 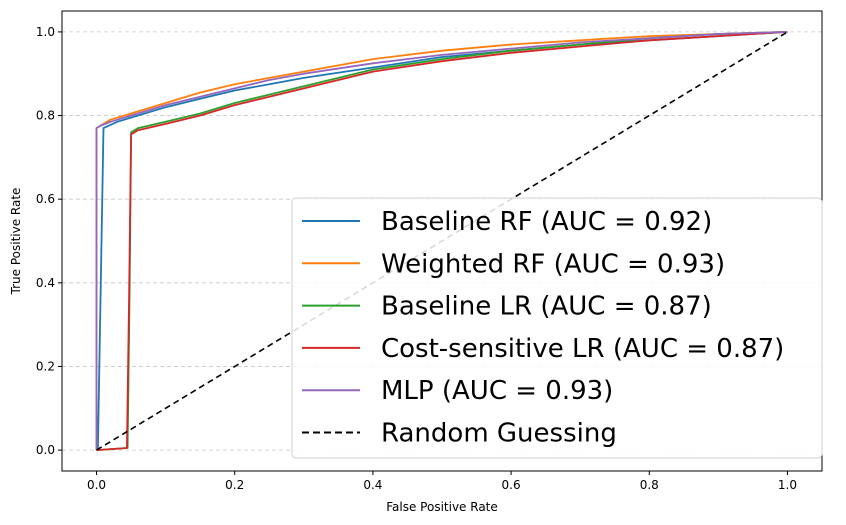 I want to click on legend-label-1: Weighted RF (AUC = 0.93), so click(x=553, y=264).